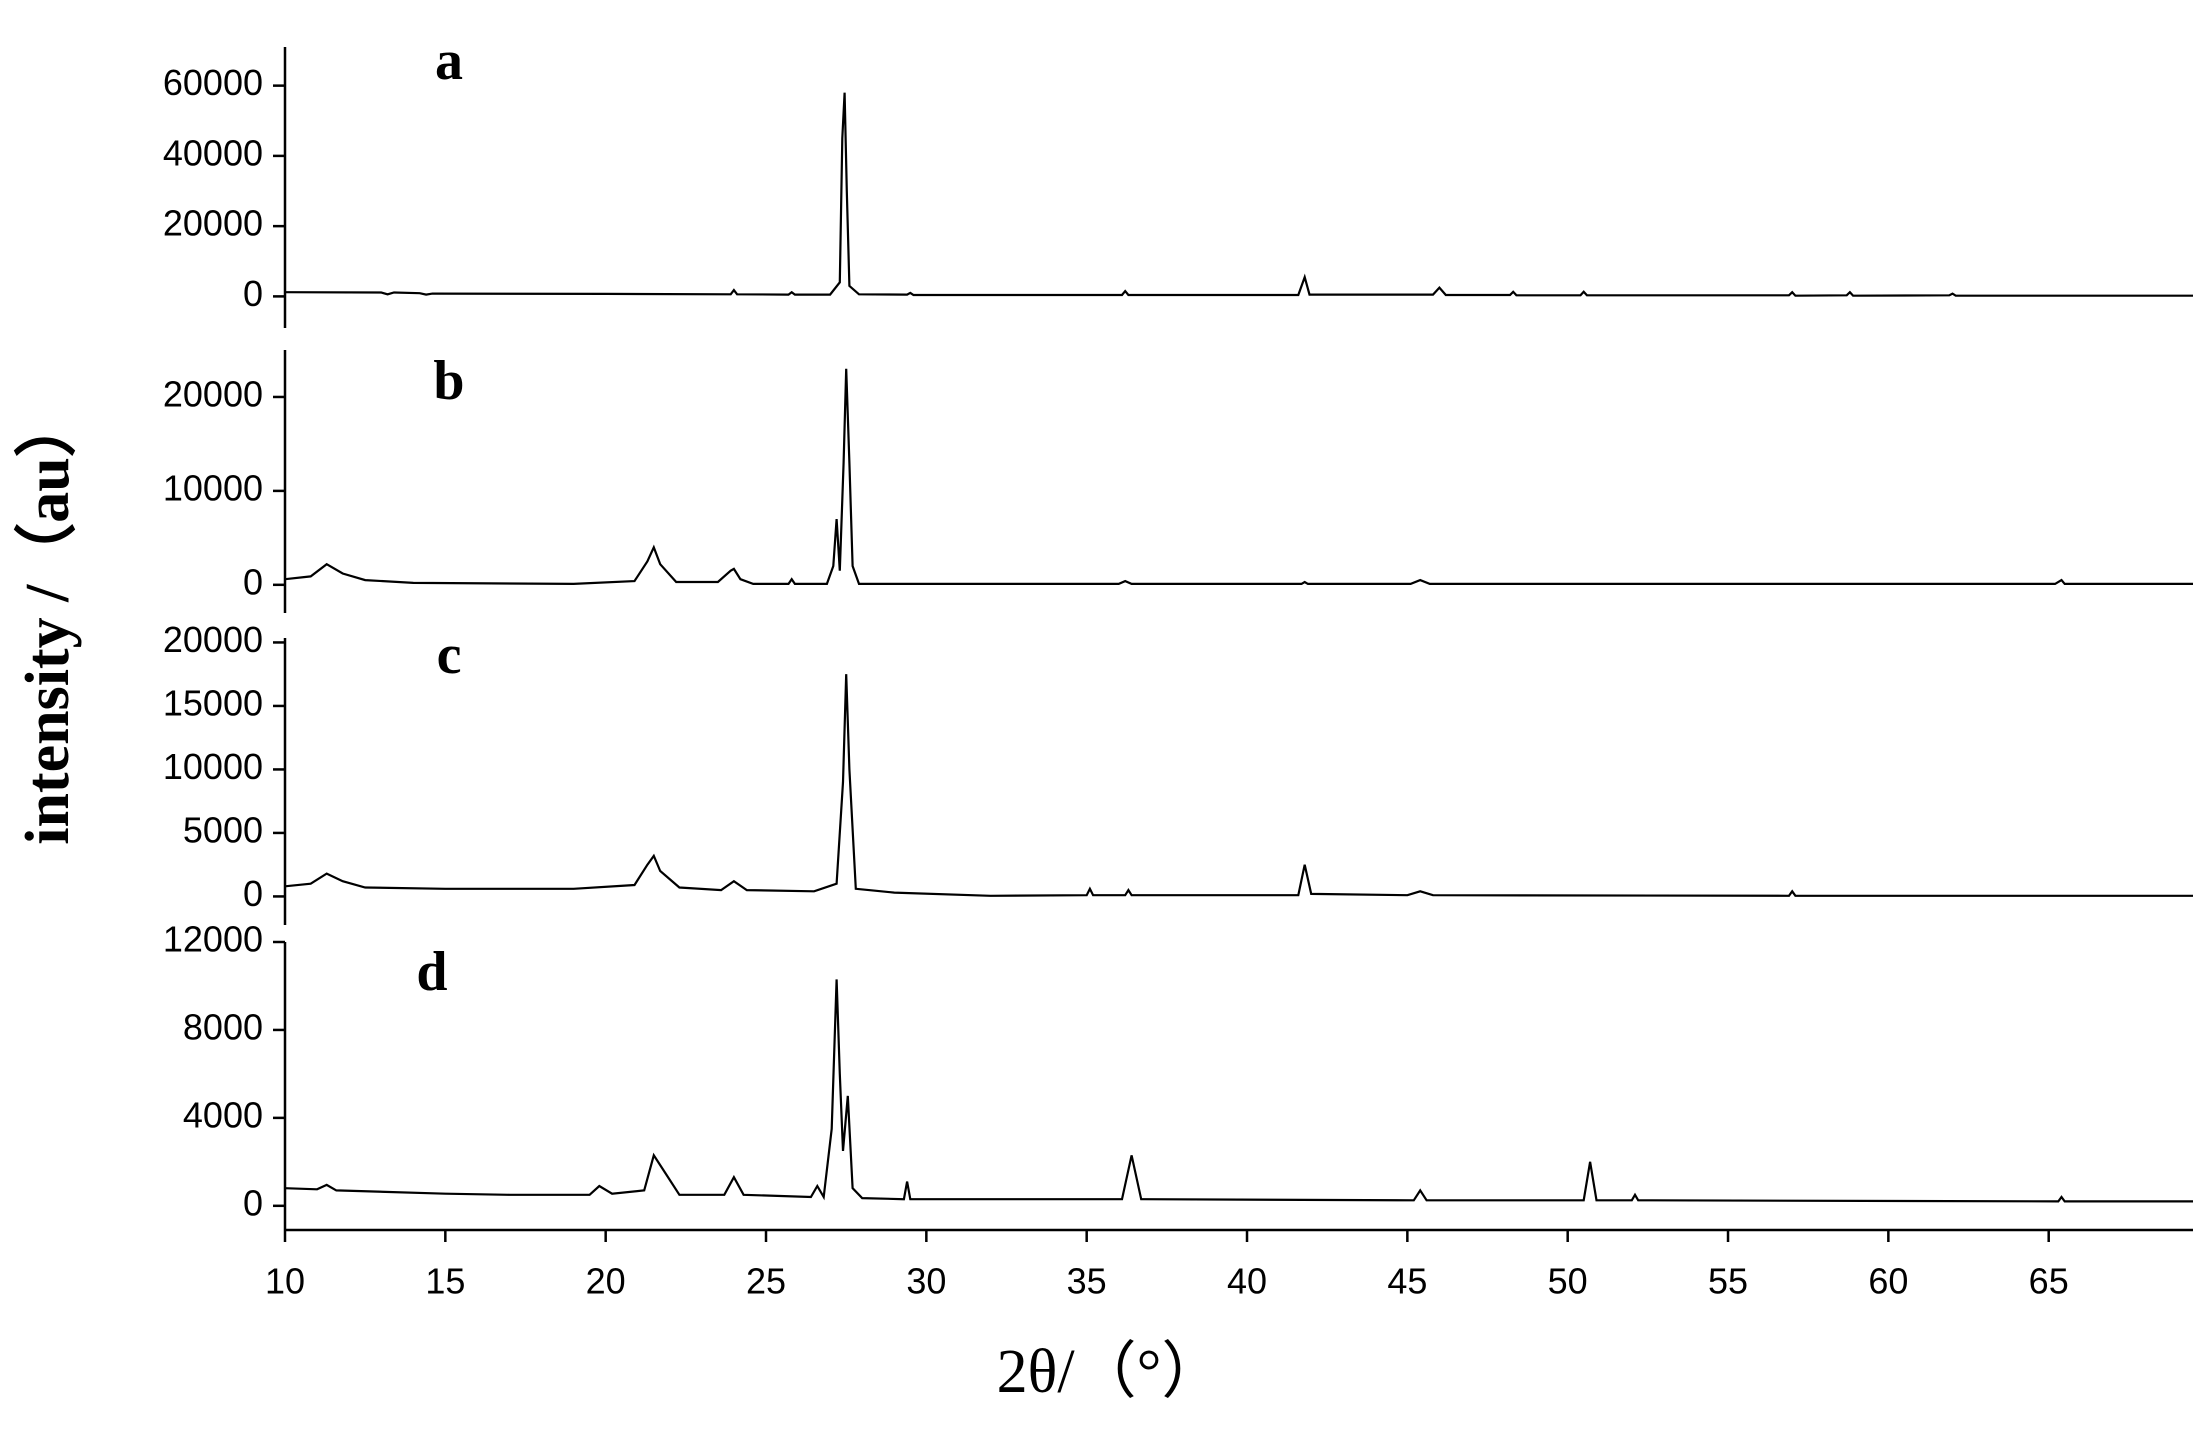 The width and height of the screenshot is (2210, 1429). Describe the element at coordinates (926, 1281) in the screenshot. I see `x-tick-label: 30` at that location.